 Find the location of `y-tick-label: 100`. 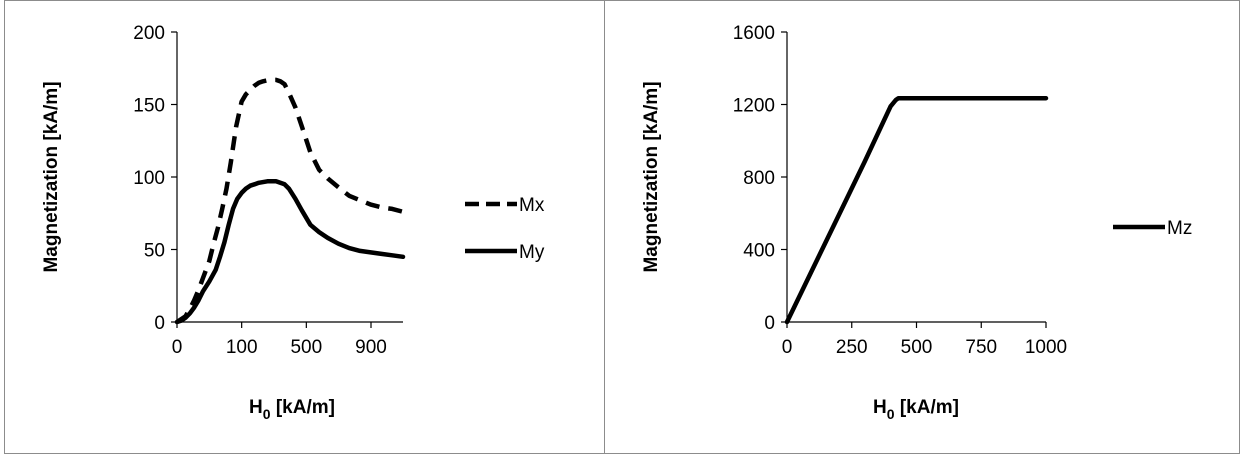

y-tick-label: 100 is located at coordinates (149, 178).